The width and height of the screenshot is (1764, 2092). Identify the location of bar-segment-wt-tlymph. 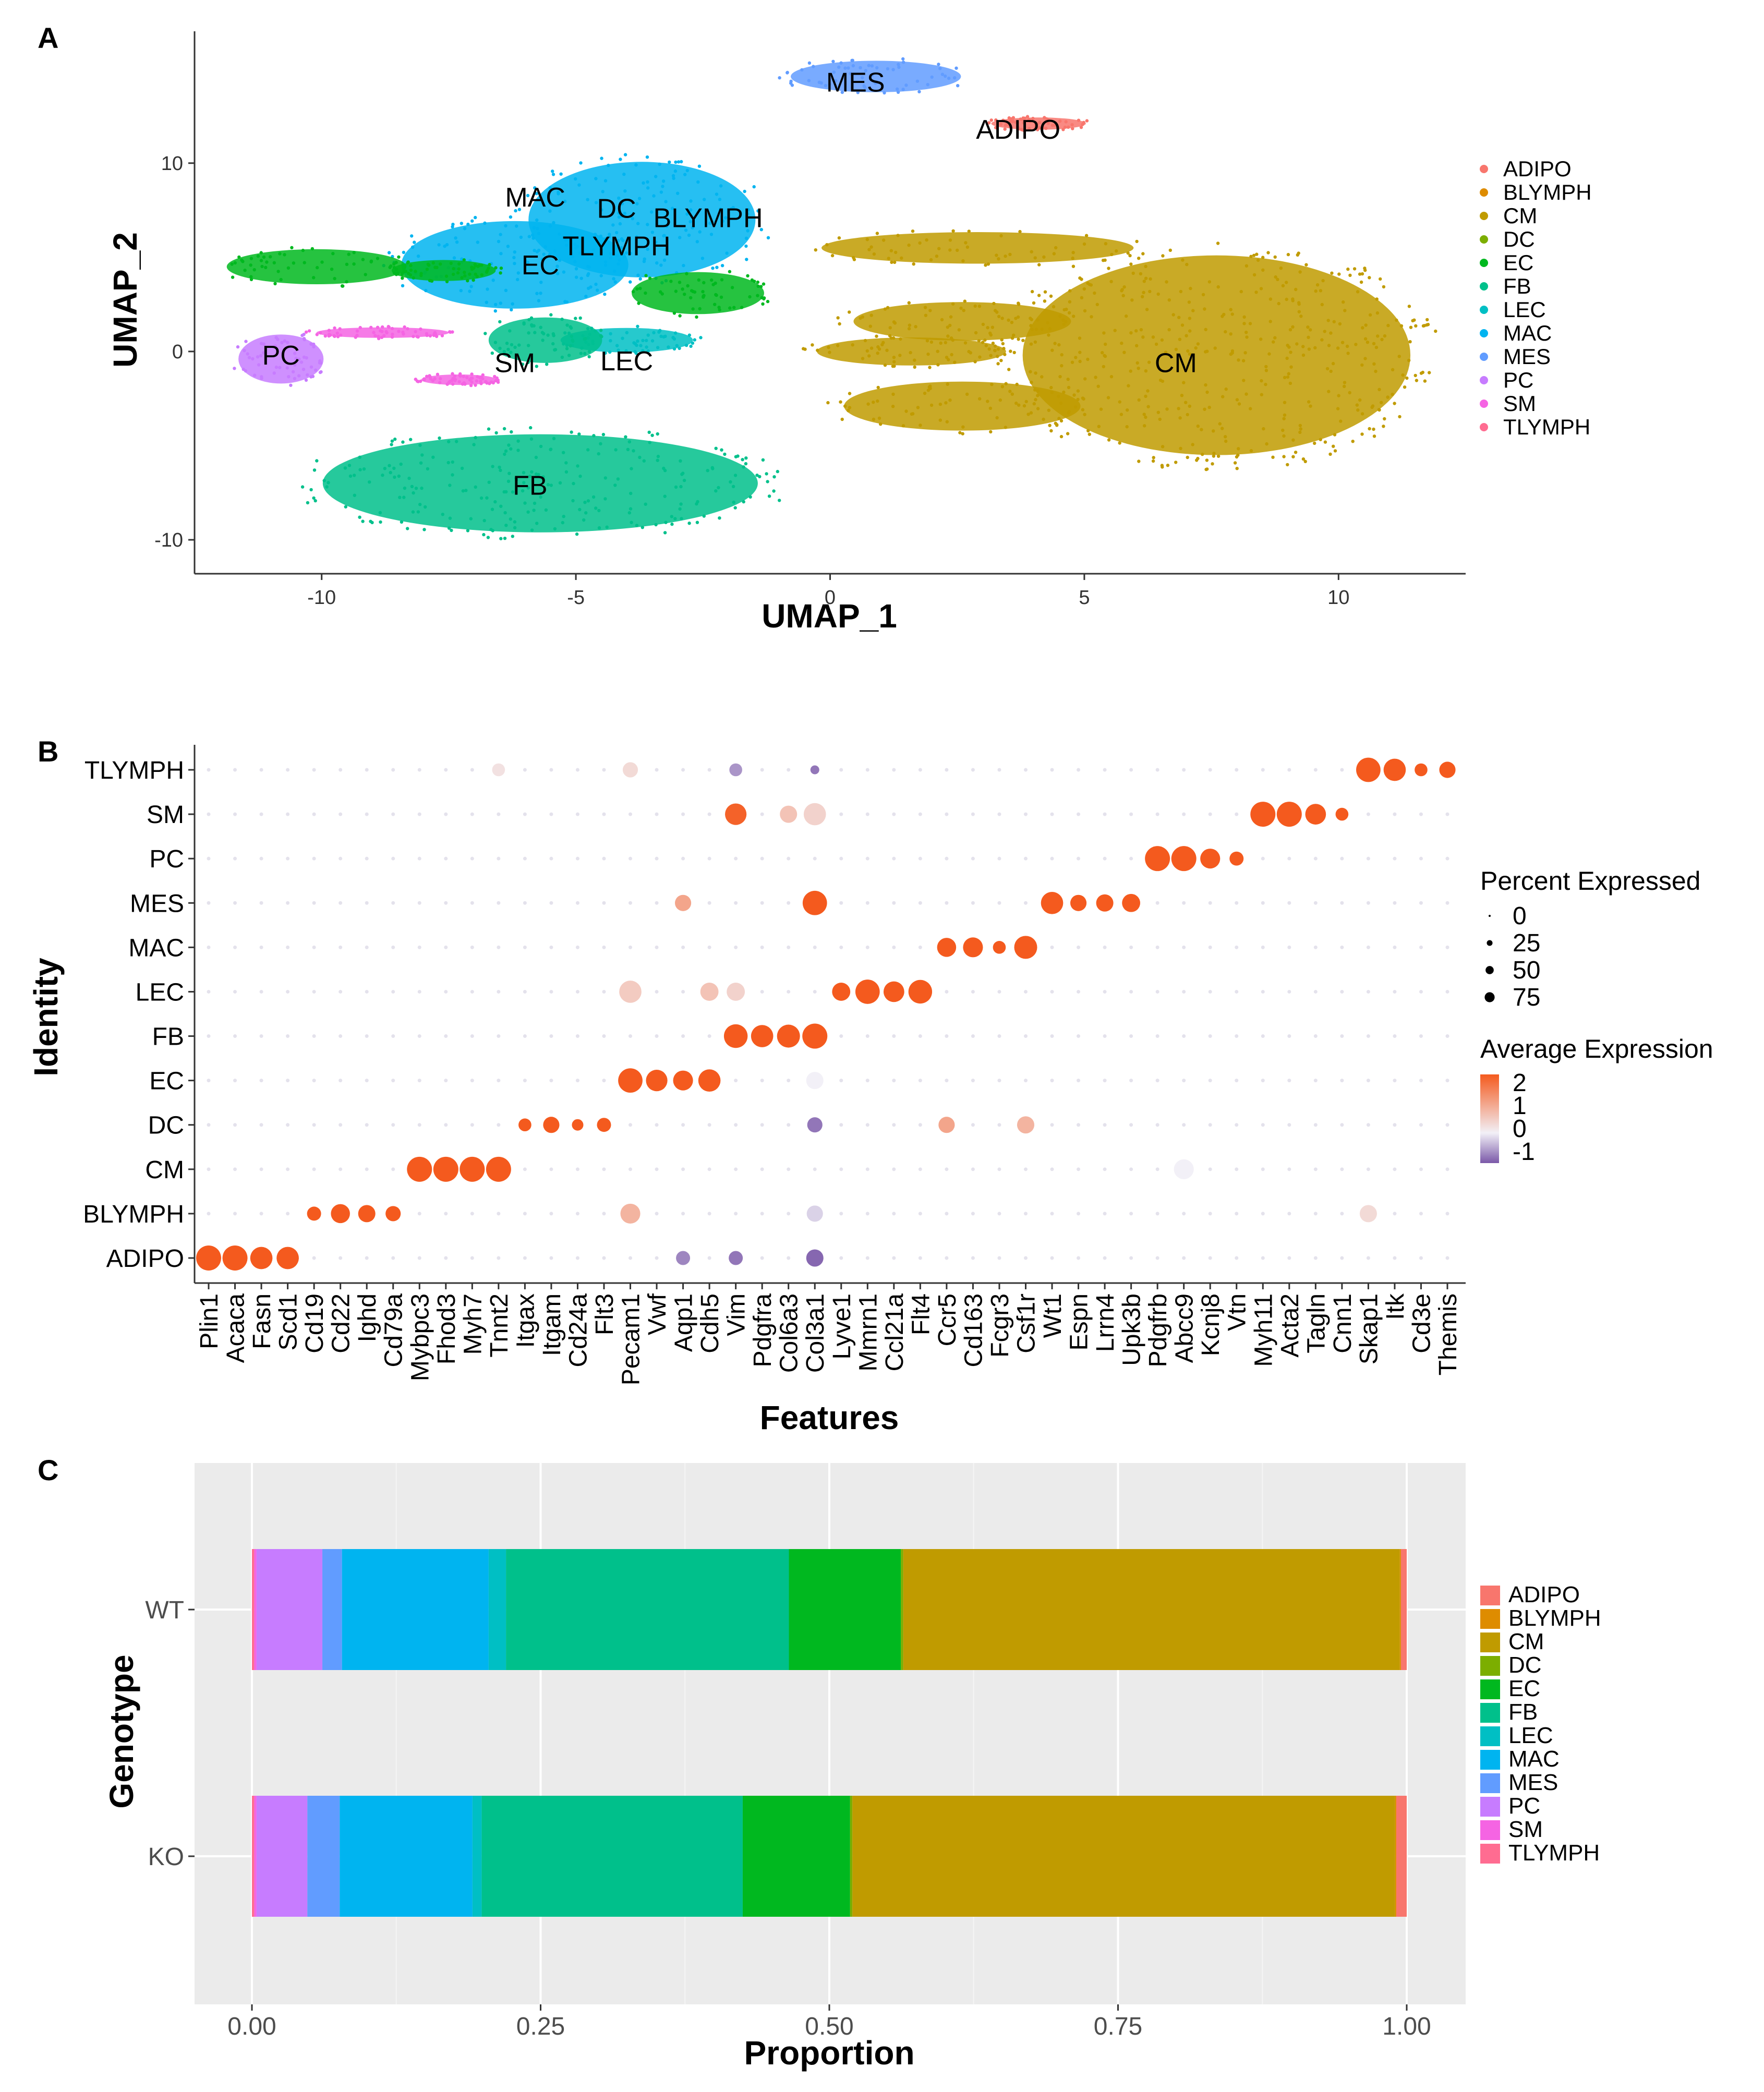
(253, 1609).